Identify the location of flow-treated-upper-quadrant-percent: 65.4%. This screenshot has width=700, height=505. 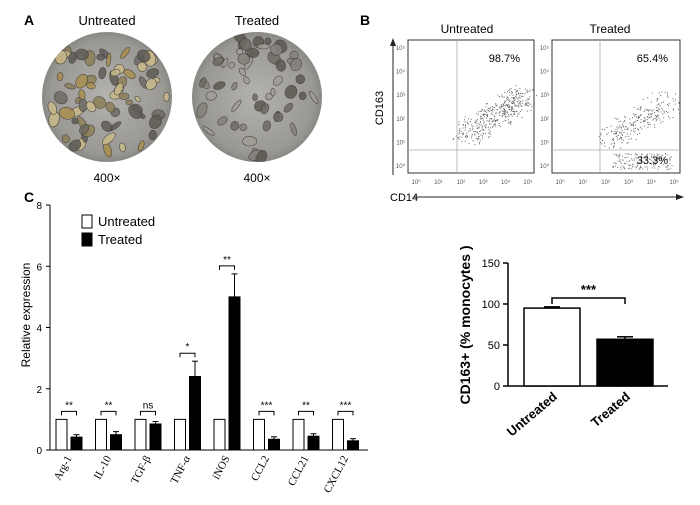
(652, 59).